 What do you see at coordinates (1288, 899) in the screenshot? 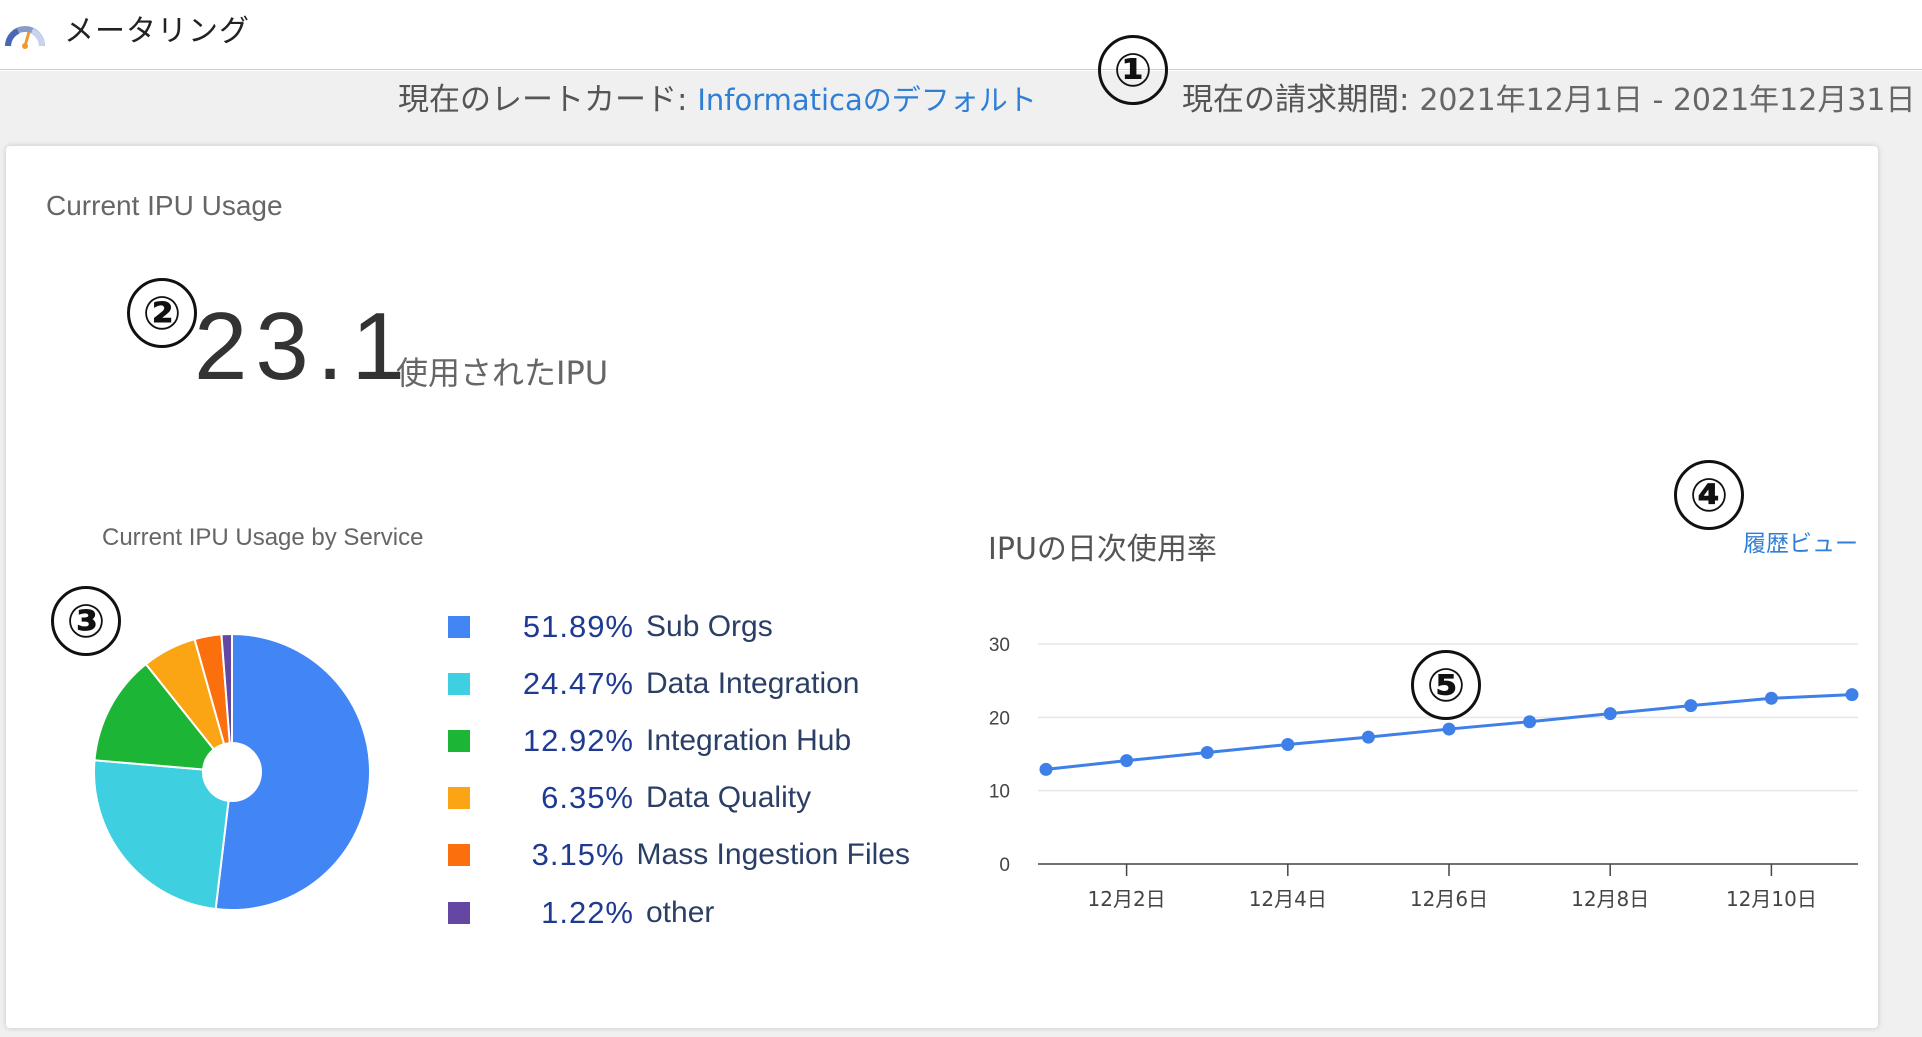
I see `x-tick-label: 12月4日` at bounding box center [1288, 899].